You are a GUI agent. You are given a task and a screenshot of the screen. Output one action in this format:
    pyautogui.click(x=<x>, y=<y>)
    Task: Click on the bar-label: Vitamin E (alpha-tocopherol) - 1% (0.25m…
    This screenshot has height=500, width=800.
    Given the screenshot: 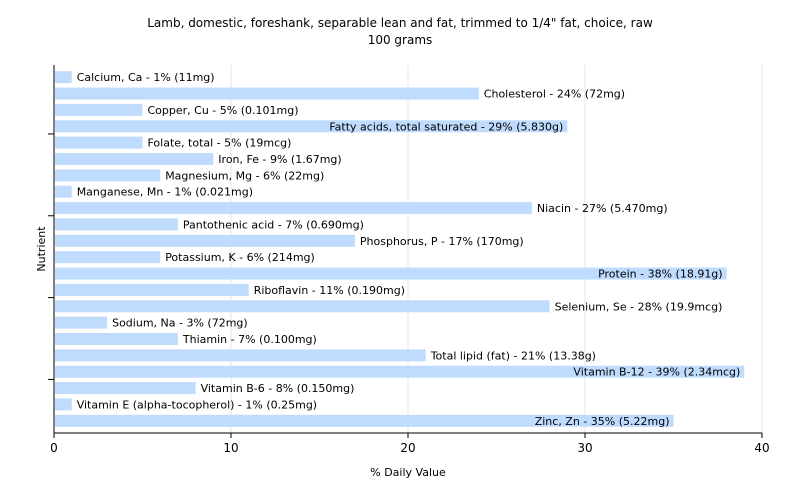 What is the action you would take?
    pyautogui.click(x=197, y=404)
    